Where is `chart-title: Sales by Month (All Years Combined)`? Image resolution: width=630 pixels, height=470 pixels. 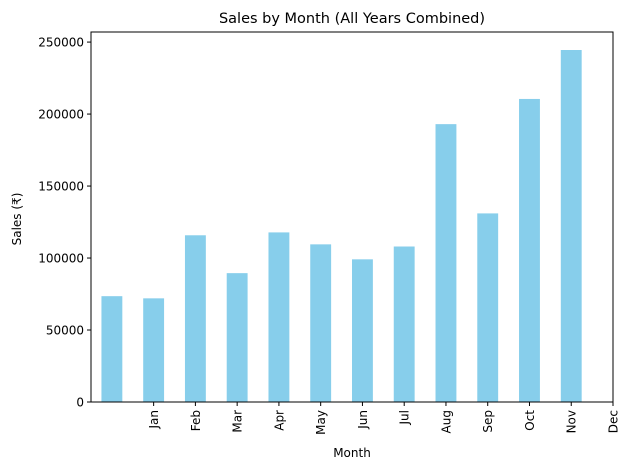
chart-title: Sales by Month (All Years Combined) is located at coordinates (352, 19).